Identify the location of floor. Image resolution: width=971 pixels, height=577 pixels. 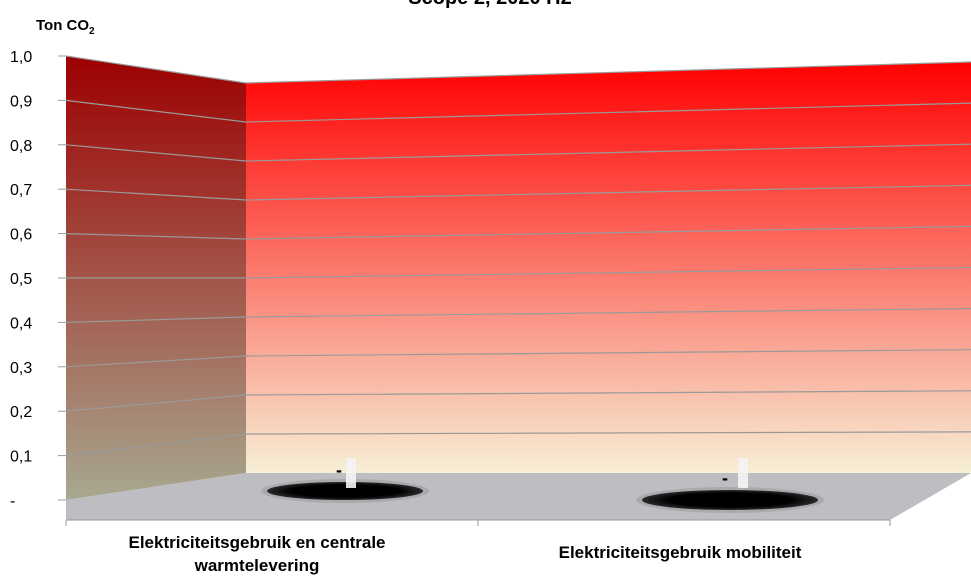
(518, 496).